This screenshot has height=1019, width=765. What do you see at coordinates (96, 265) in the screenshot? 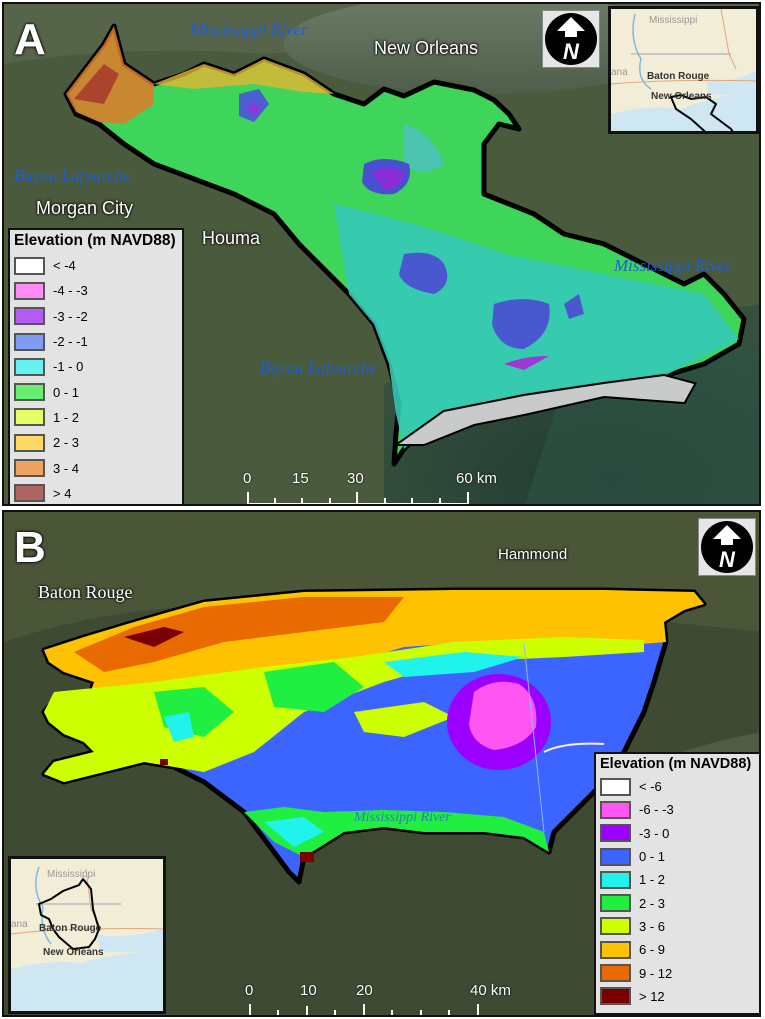
I see `legend-item: < -4` at bounding box center [96, 265].